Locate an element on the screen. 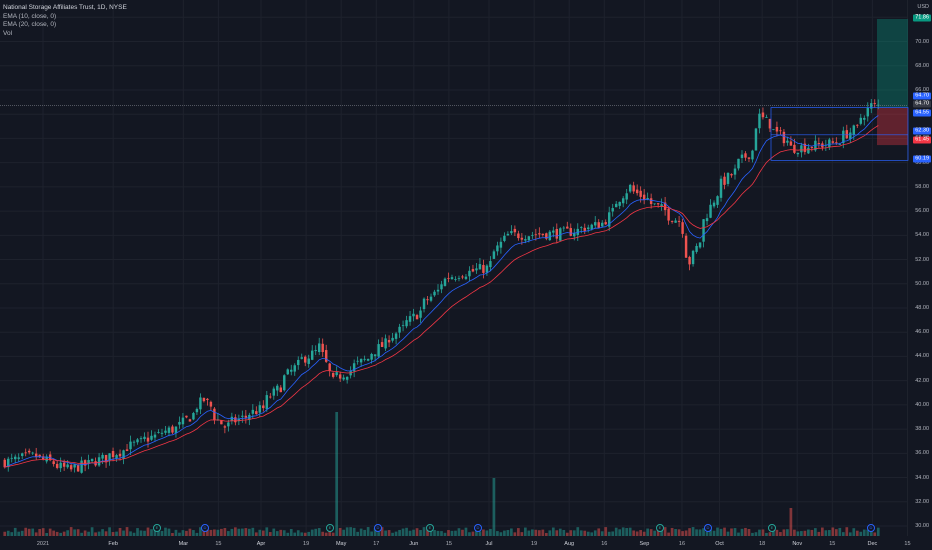  legend-vol: Vol is located at coordinates (8, 33).